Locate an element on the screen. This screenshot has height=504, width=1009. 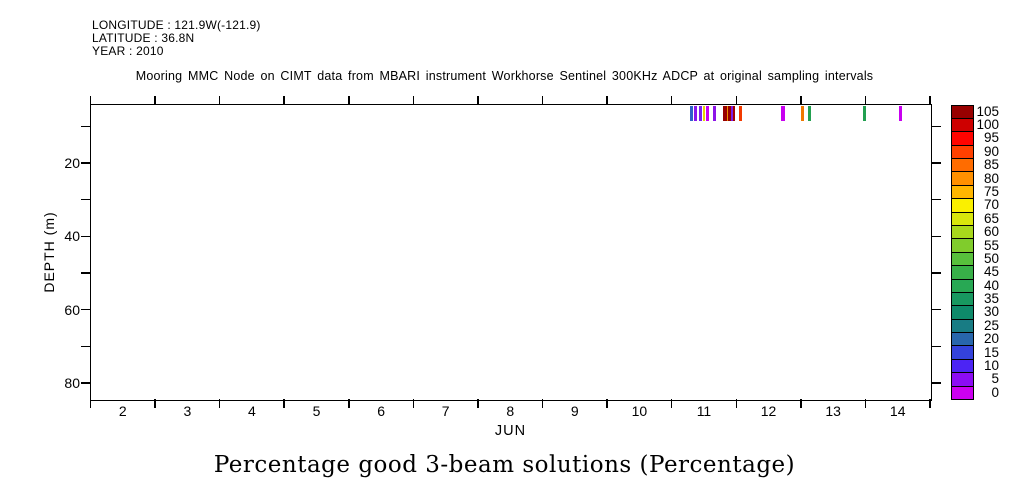
colorbar-tick-label: 65 is located at coordinates (991, 218).